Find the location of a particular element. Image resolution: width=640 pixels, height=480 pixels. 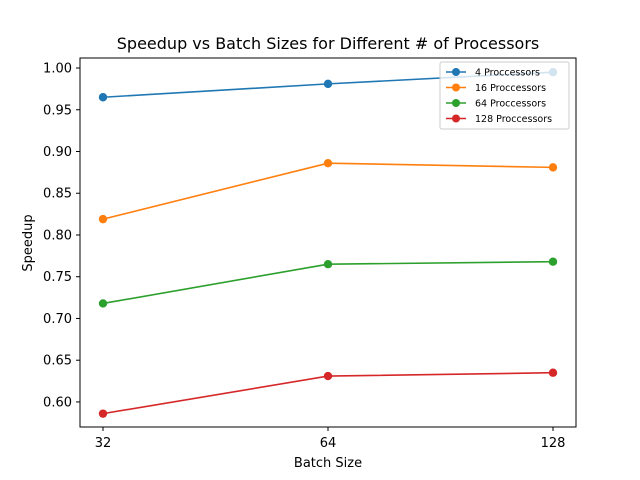

y-tick-label: 0.60 is located at coordinates (57, 402).